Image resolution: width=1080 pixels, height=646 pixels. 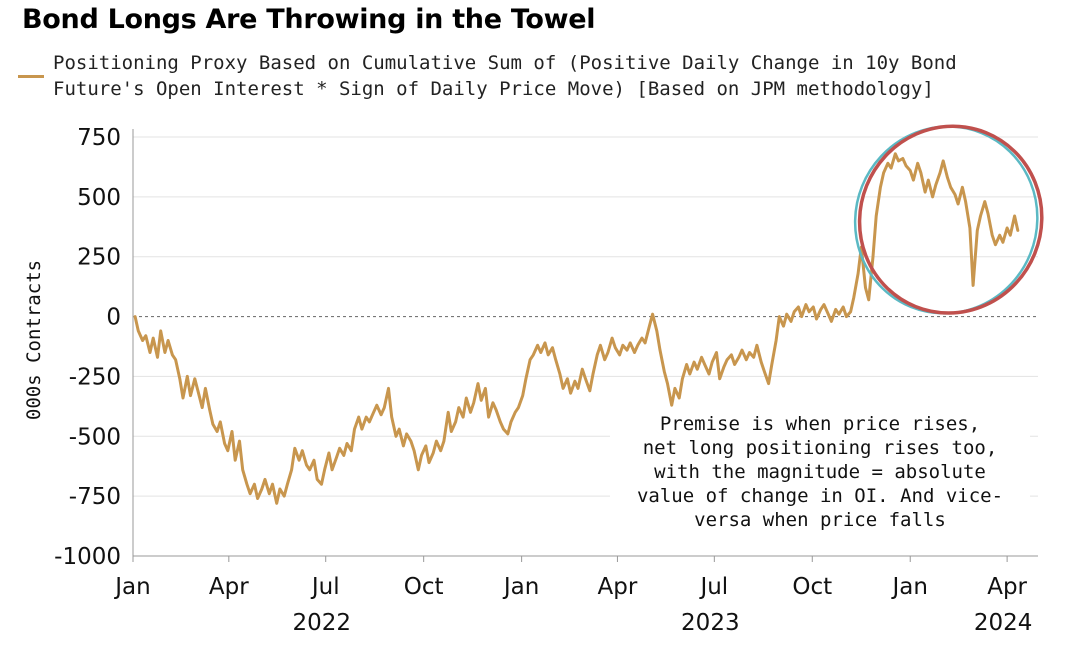 I want to click on y-tick-label: -750, so click(x=95, y=497).